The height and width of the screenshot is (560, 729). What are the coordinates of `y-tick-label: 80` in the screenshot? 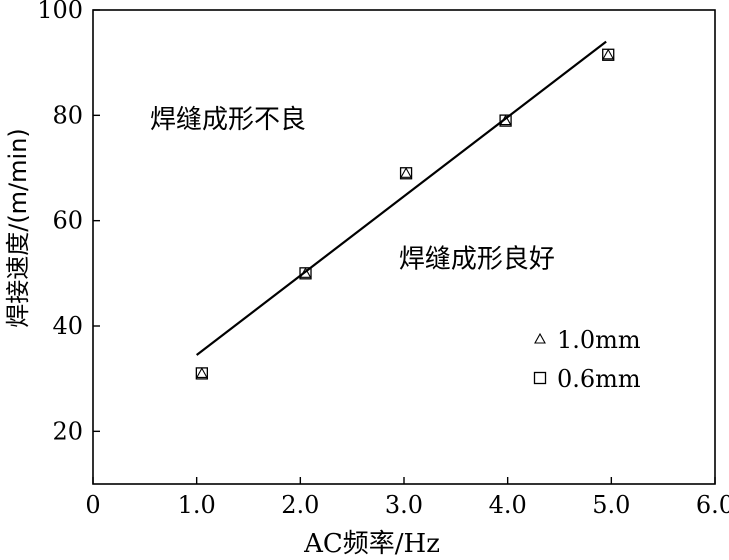 It's located at (67, 115).